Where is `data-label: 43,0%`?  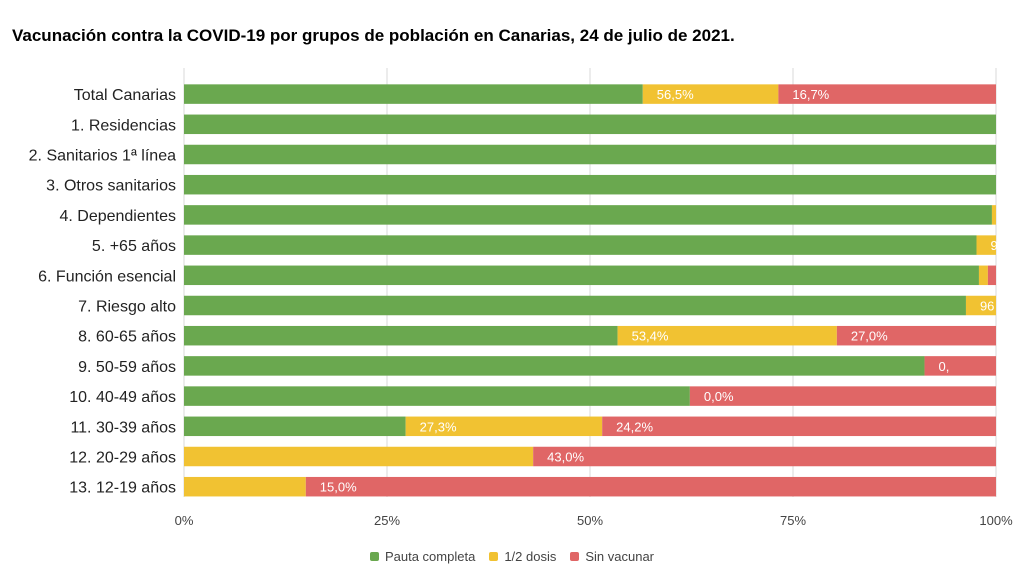
data-label: 43,0% is located at coordinates (565, 457).